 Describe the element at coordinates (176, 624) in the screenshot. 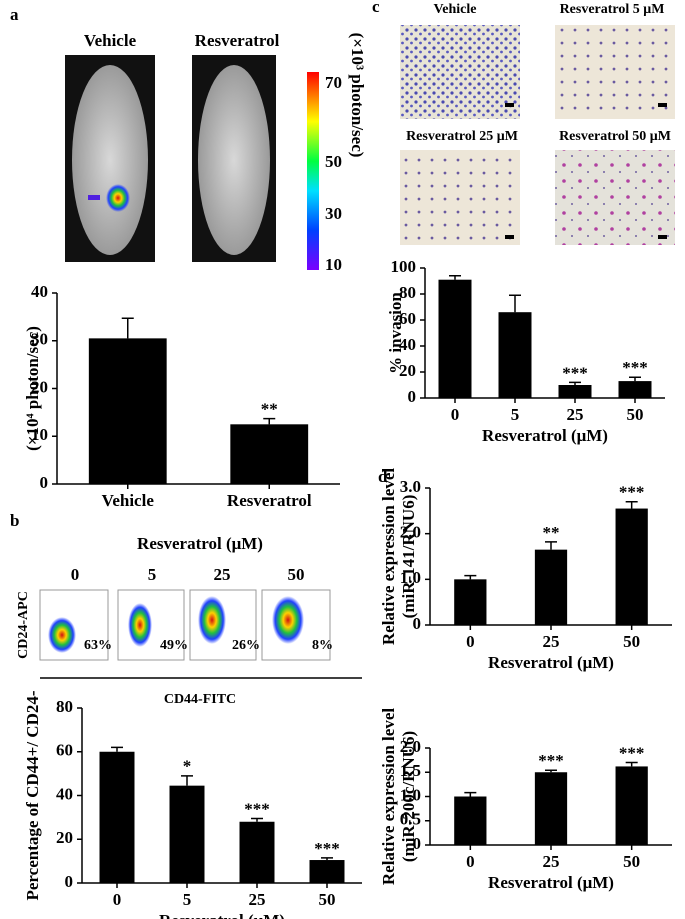

I see `flow-density` at that location.